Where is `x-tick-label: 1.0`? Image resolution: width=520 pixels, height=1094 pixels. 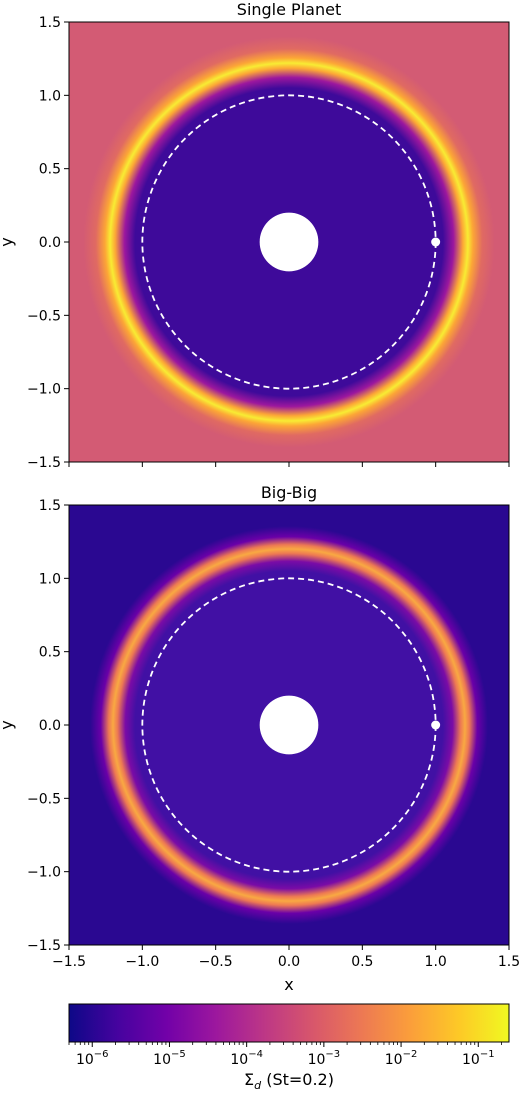 x-tick-label: 1.0 is located at coordinates (436, 962).